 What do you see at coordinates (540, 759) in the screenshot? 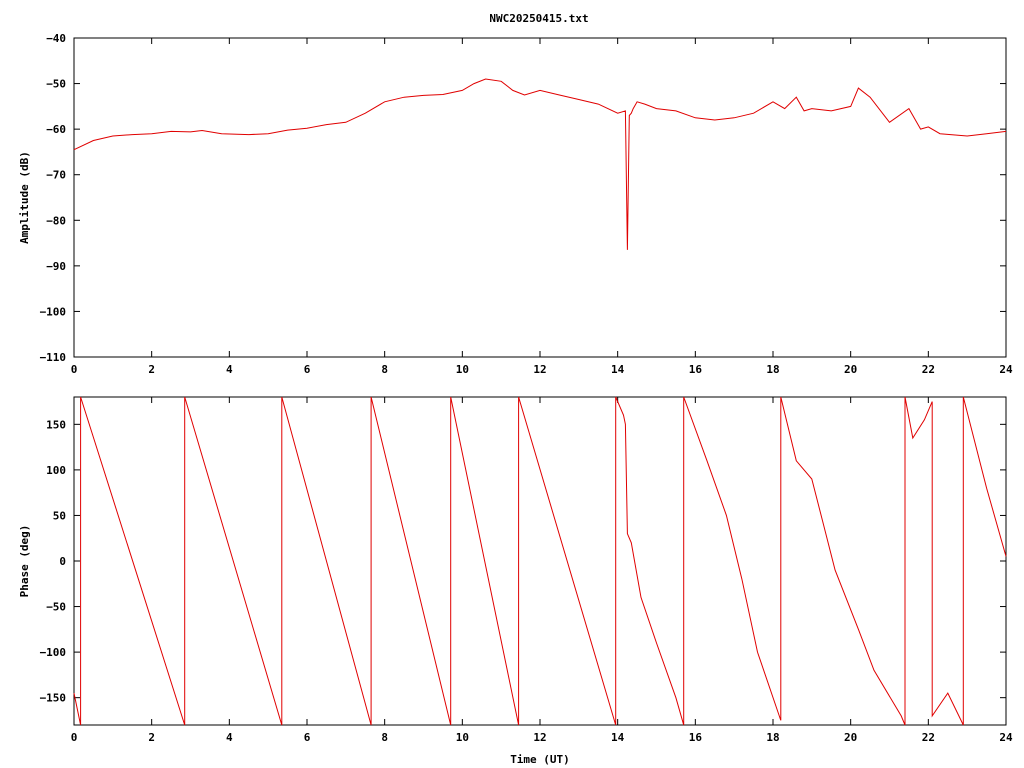
I see `phase-x-axis-label: Time (UT)` at bounding box center [540, 759].